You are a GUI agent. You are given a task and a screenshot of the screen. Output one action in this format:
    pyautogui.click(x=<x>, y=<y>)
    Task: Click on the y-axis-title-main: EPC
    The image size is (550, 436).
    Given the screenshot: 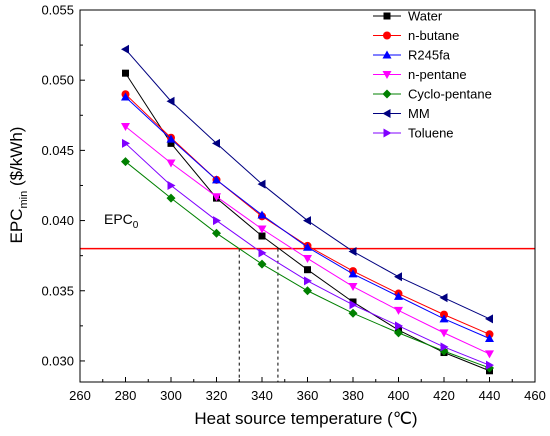 What is the action you would take?
    pyautogui.click(x=16, y=226)
    